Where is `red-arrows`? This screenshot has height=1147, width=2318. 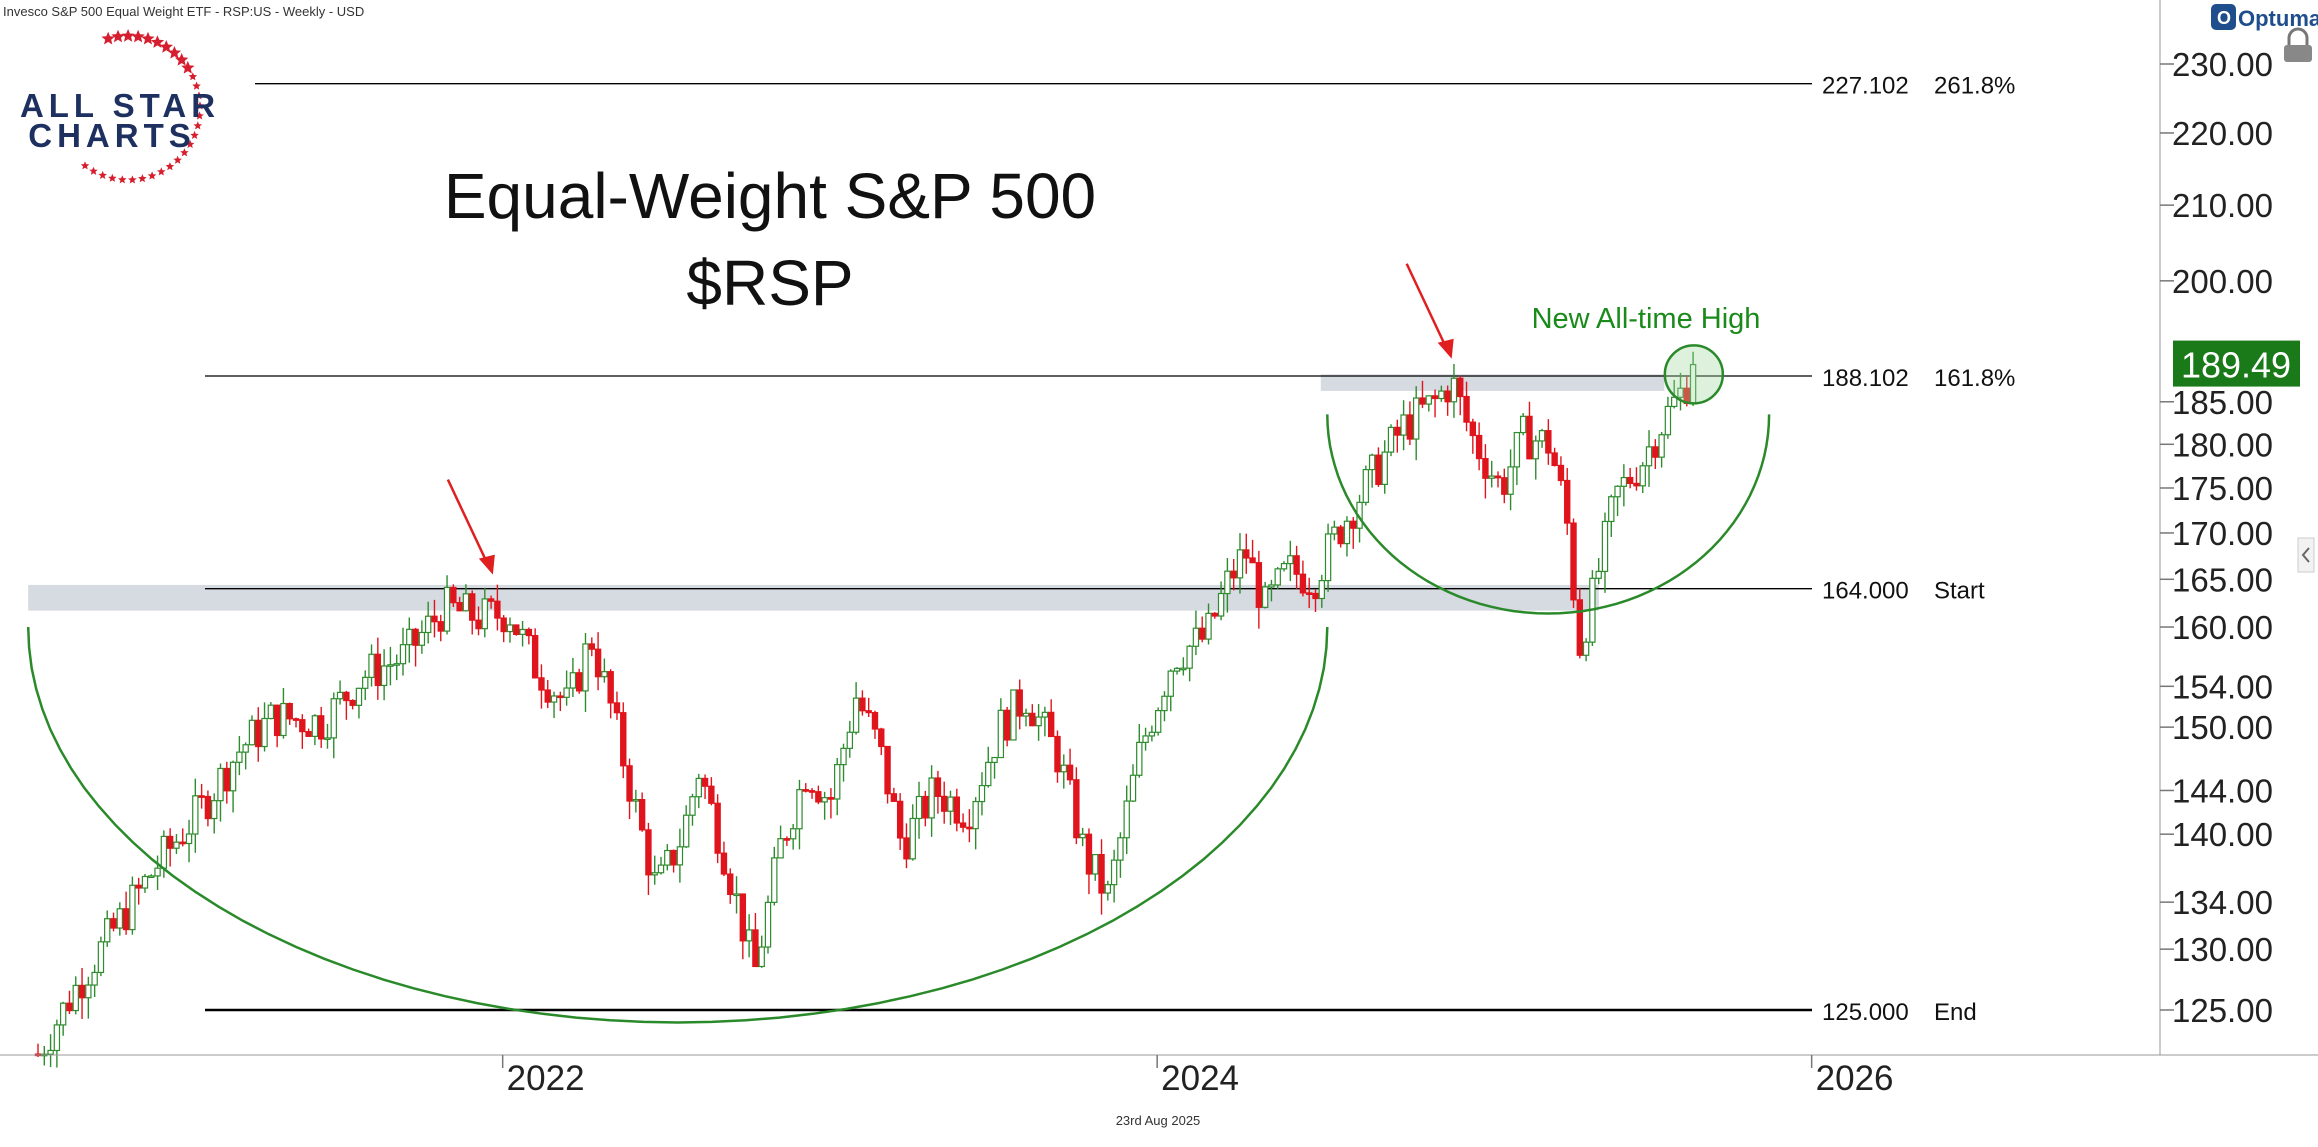
red-arrows is located at coordinates (950, 419).